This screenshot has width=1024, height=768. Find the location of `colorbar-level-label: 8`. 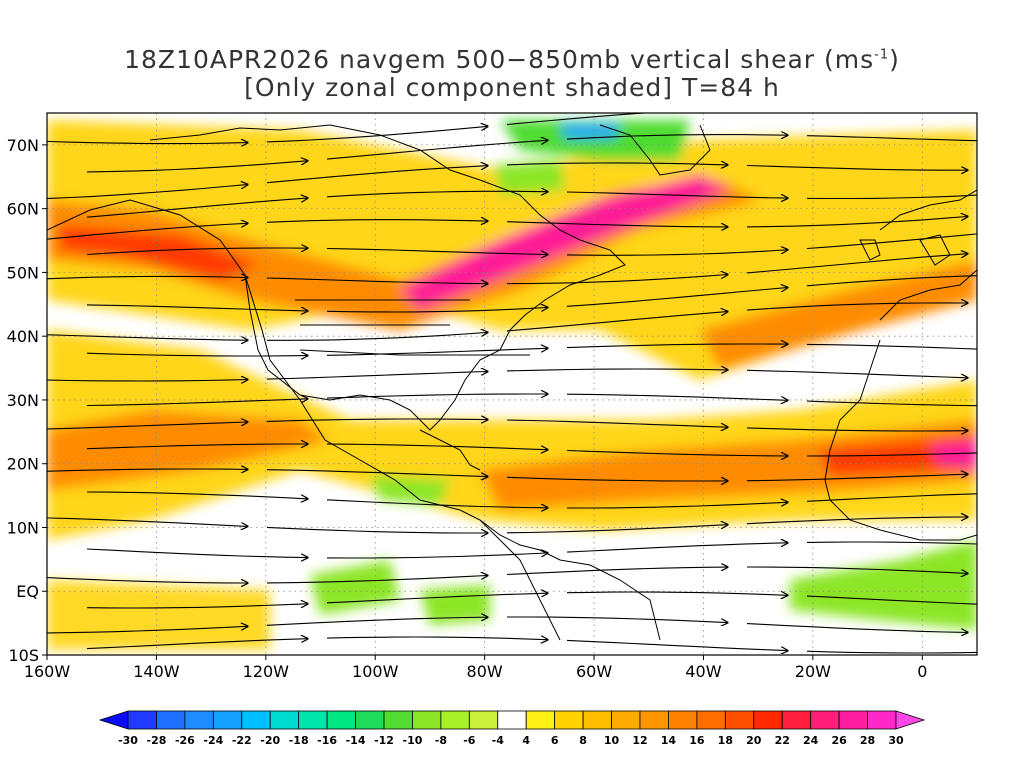

colorbar-level-label: 8 is located at coordinates (583, 740).